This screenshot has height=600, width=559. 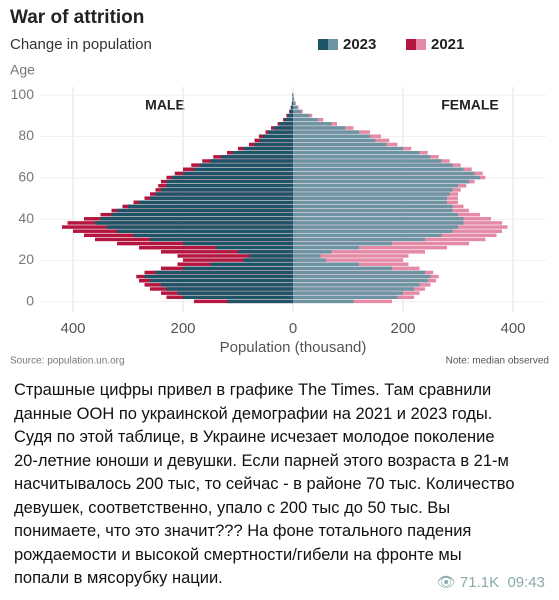 What do you see at coordinates (182, 328) in the screenshot?
I see `x-tick-label: 200` at bounding box center [182, 328].